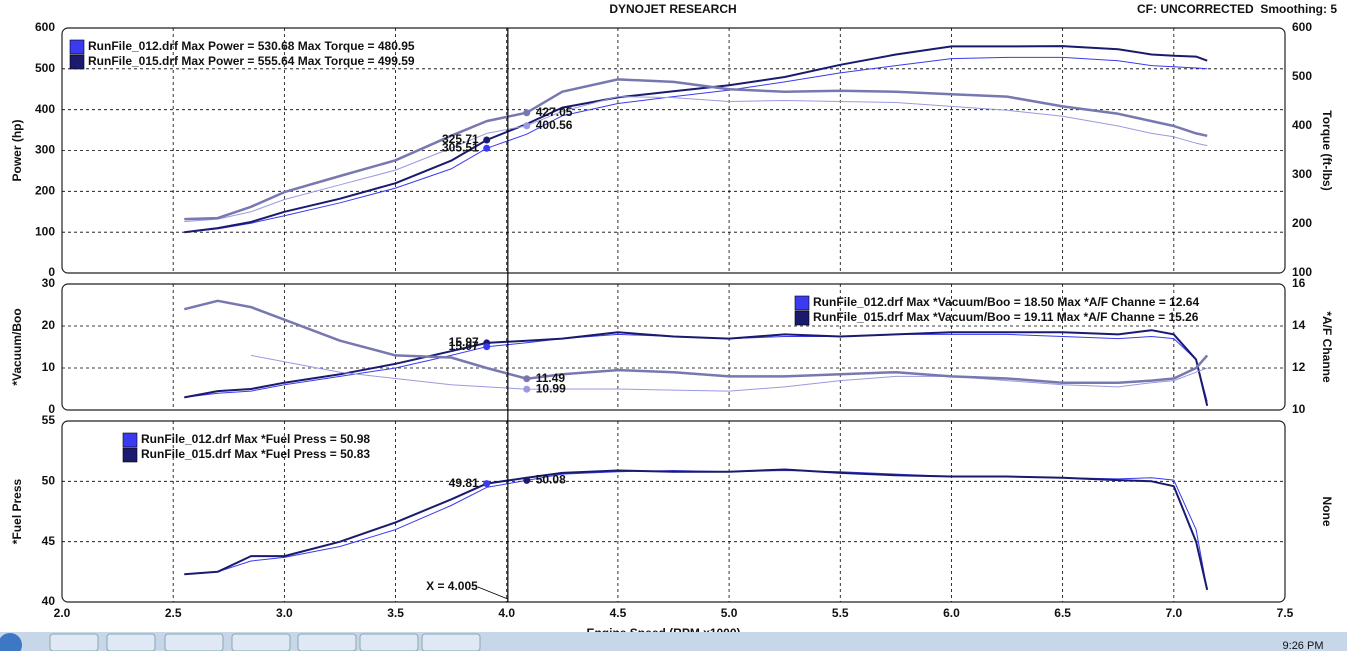  I want to click on y-axis-label: Power (hp), so click(17, 150).